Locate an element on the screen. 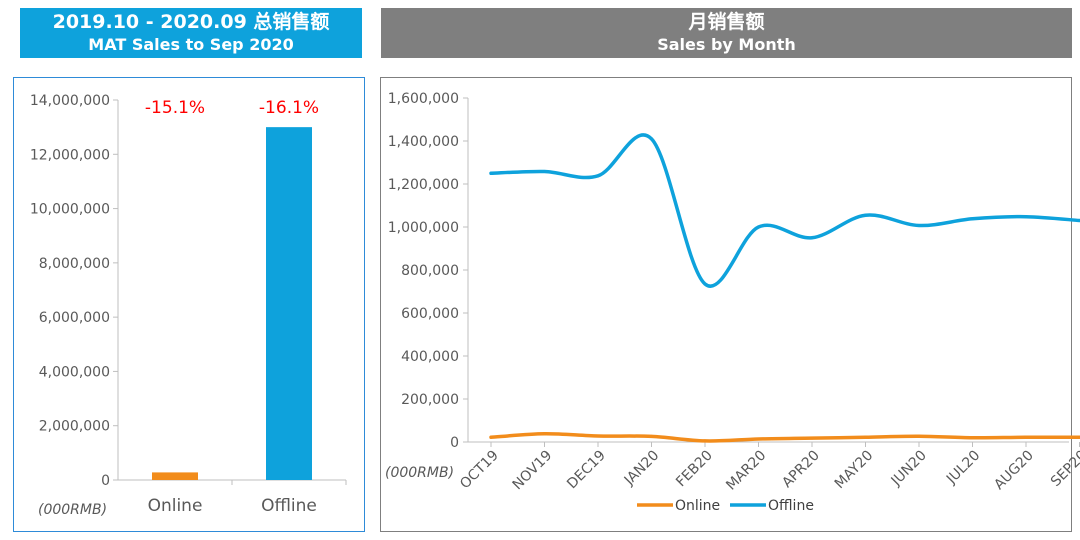 The image size is (1080, 540). growth-label-online: -15.1% is located at coordinates (175, 108).